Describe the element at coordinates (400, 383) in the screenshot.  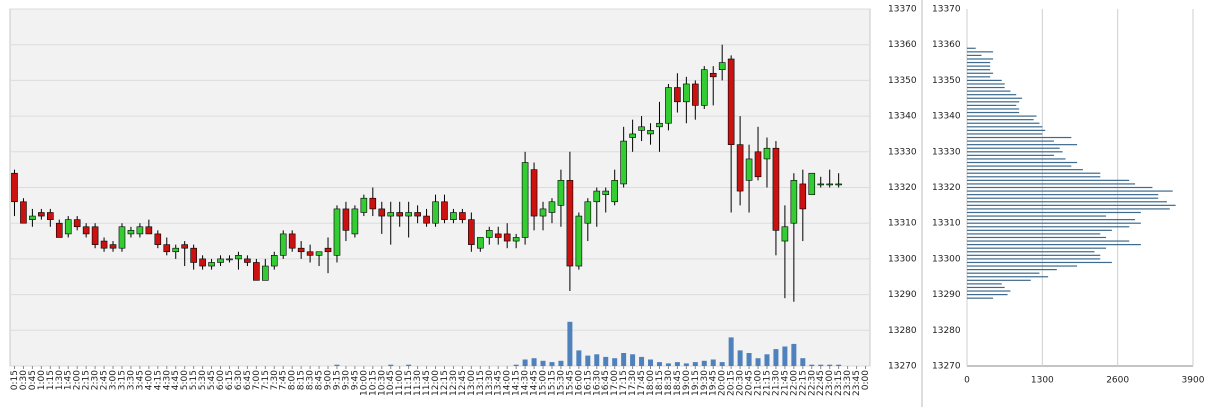
I see `x-tick-label: 11:00` at that location.